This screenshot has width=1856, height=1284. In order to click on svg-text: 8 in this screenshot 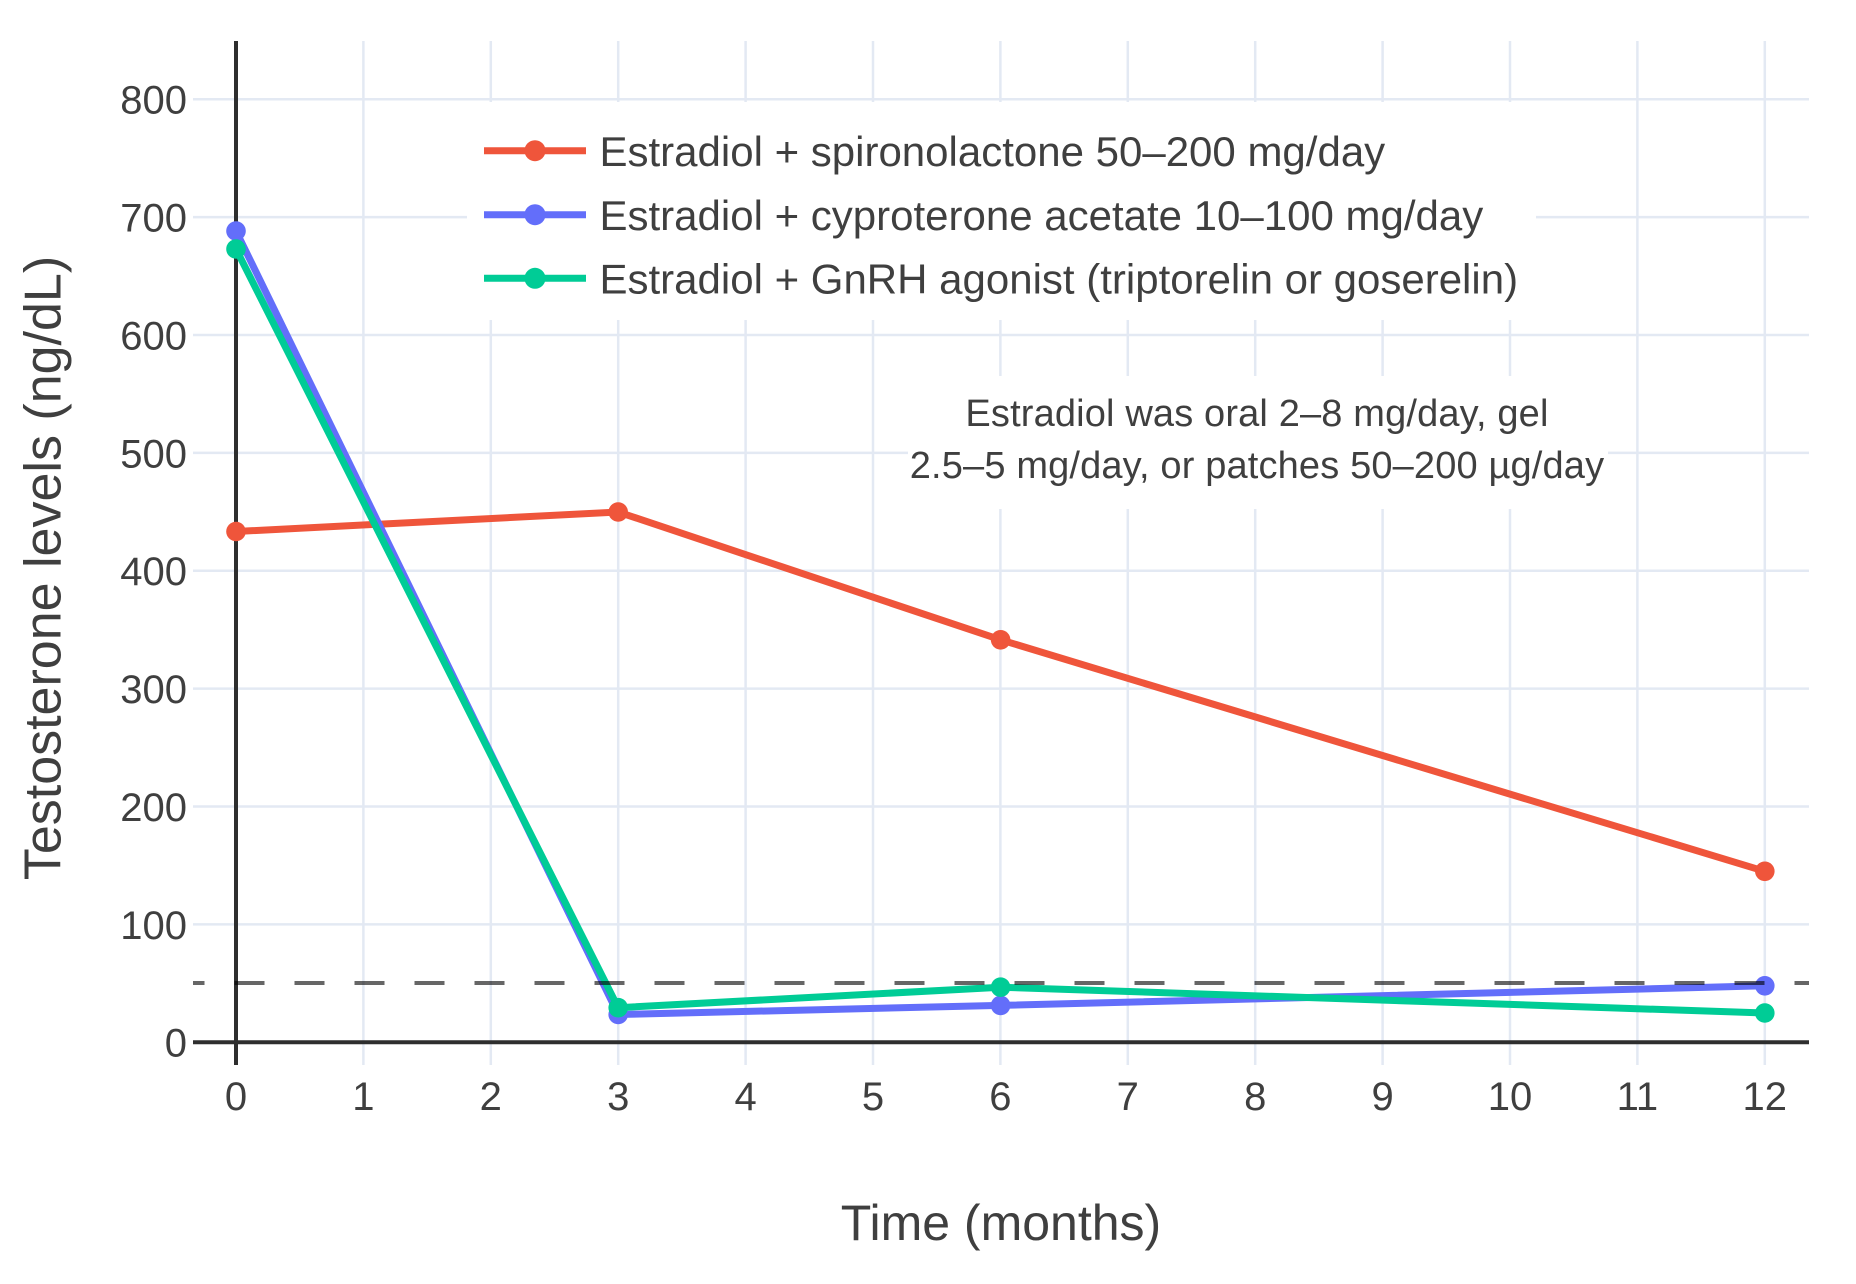, I will do `click(1255, 1097)`.